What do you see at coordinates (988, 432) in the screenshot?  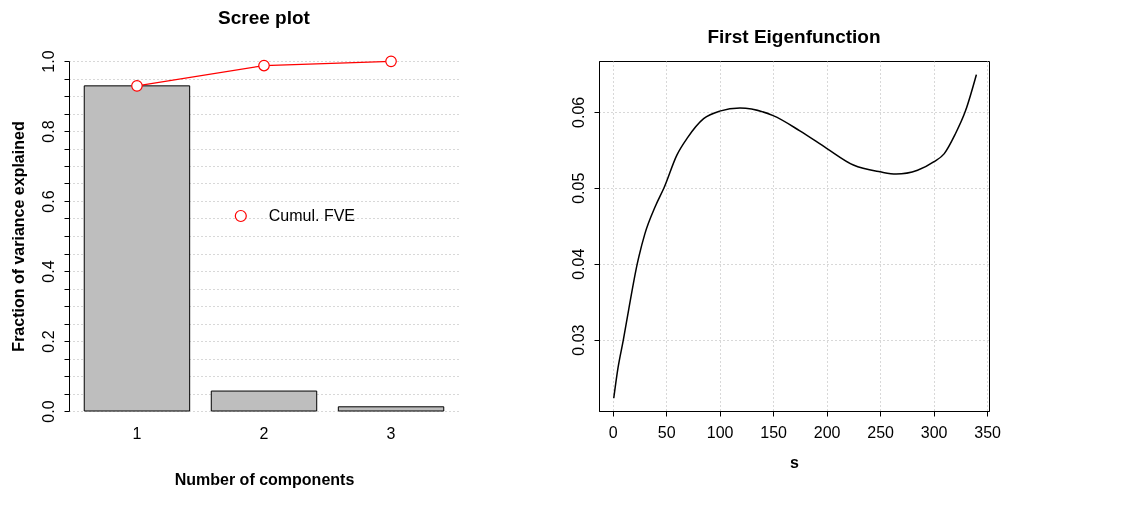 I see `x-tick-label: 350` at bounding box center [988, 432].